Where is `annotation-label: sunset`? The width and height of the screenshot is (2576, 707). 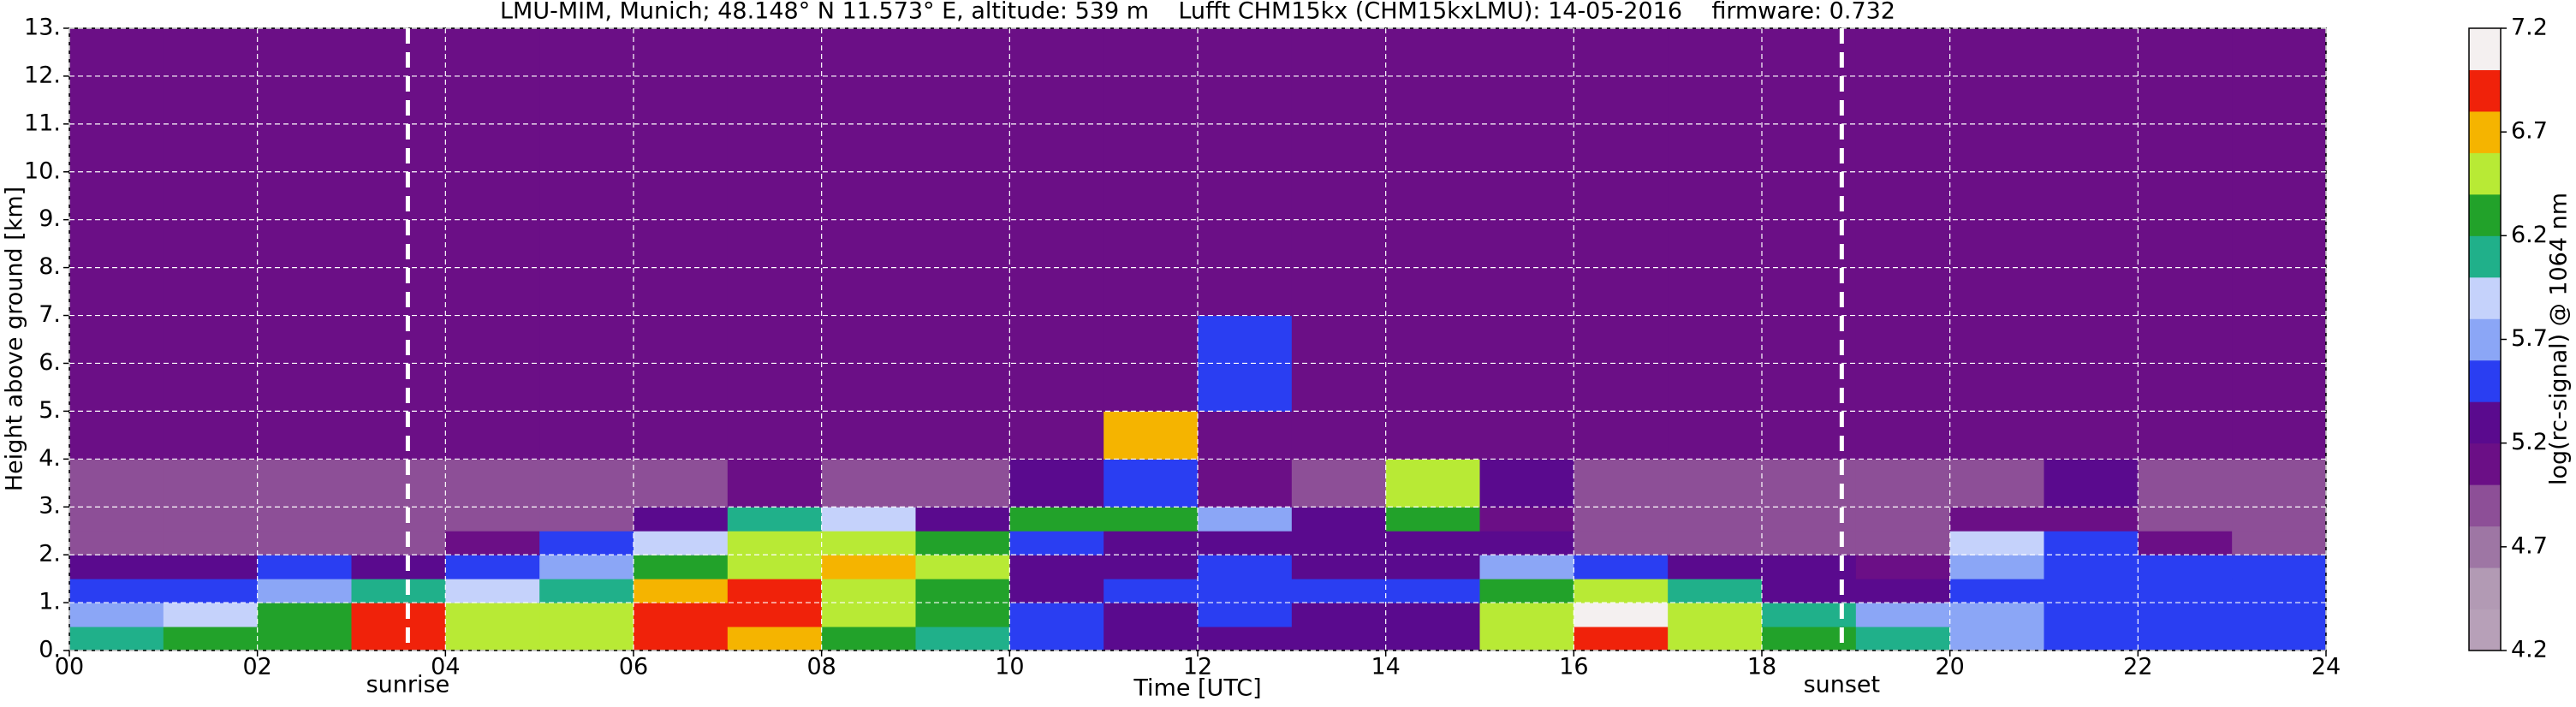 annotation-label: sunset is located at coordinates (1842, 685).